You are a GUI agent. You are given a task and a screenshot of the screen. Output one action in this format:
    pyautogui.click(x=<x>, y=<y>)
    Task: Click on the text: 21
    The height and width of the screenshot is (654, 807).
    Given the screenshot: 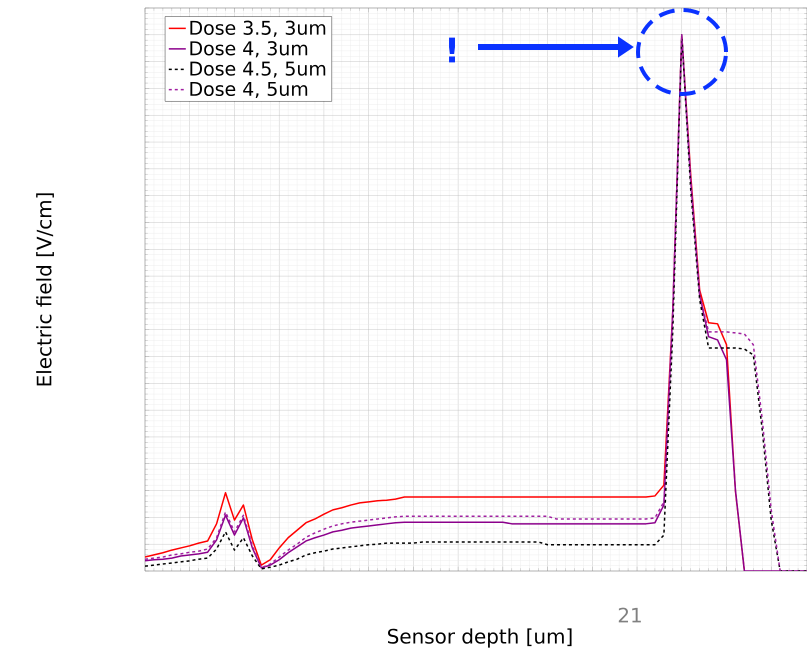 What is the action you would take?
    pyautogui.click(x=629, y=615)
    